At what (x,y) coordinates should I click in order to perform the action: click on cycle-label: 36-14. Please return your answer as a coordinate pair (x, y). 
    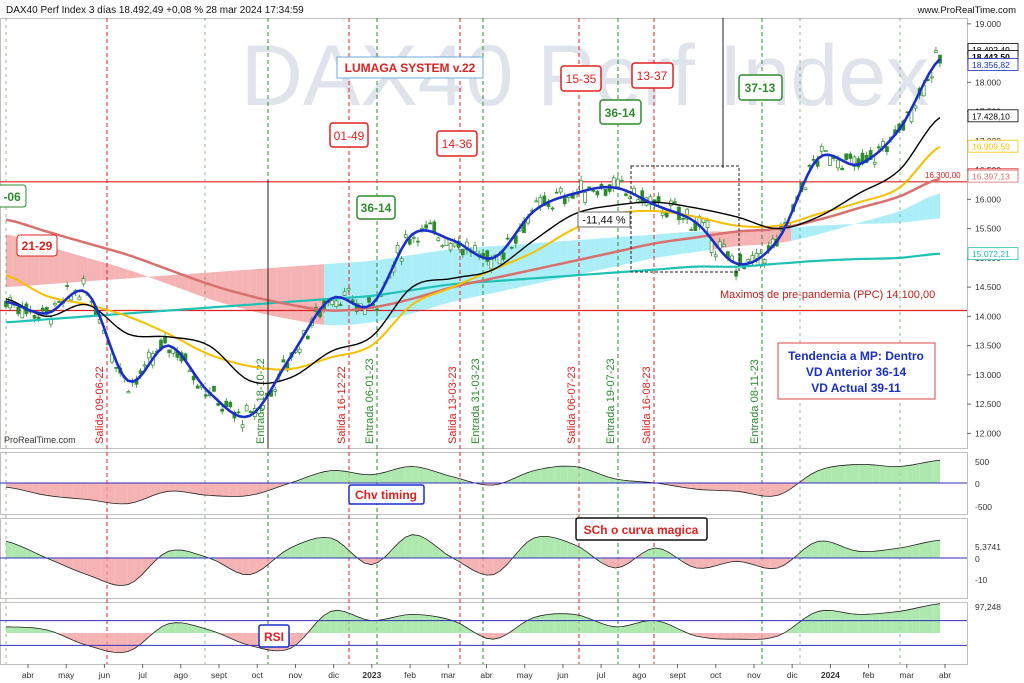
    Looking at the image, I should click on (376, 208).